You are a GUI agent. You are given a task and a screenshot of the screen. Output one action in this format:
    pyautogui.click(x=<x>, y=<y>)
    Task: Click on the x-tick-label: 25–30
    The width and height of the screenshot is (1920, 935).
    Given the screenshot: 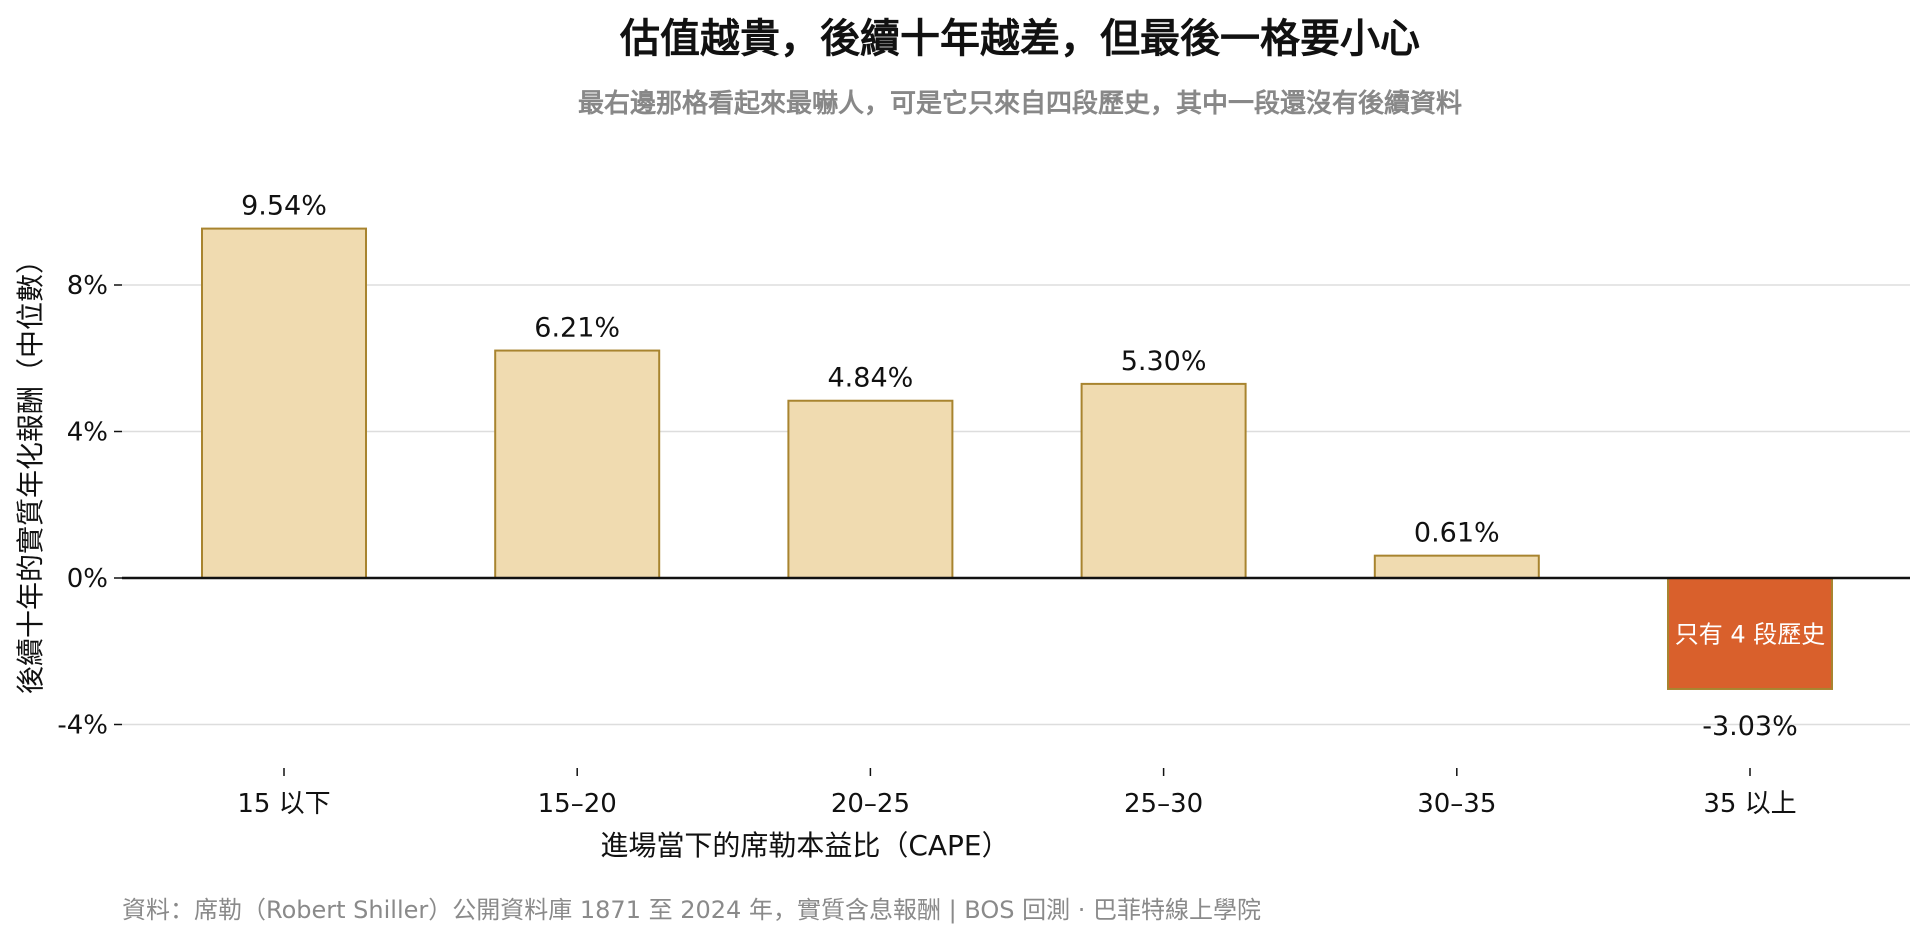 What is the action you would take?
    pyautogui.click(x=1163, y=804)
    